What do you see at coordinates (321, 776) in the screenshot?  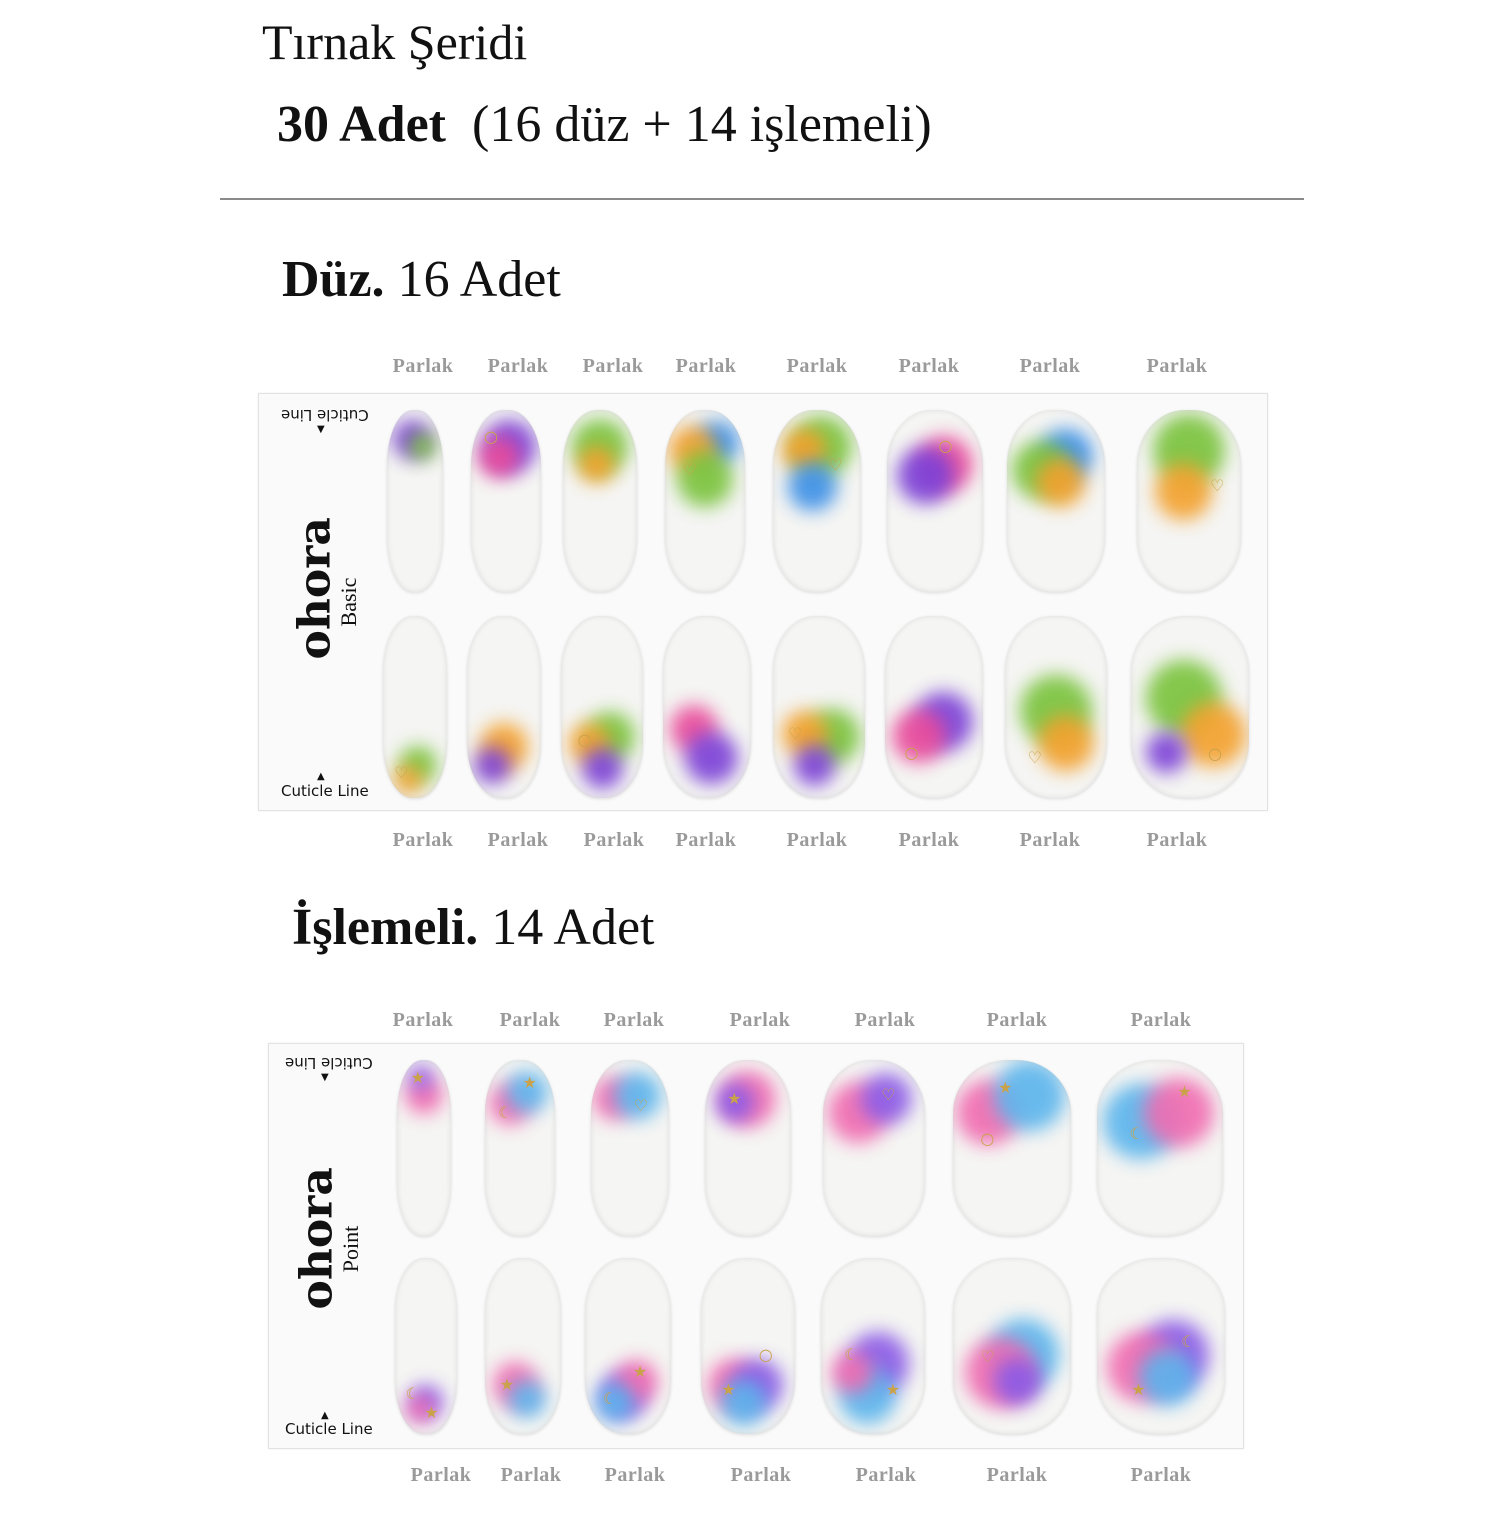 I see `cuticle-arrow-icon: ▲` at bounding box center [321, 776].